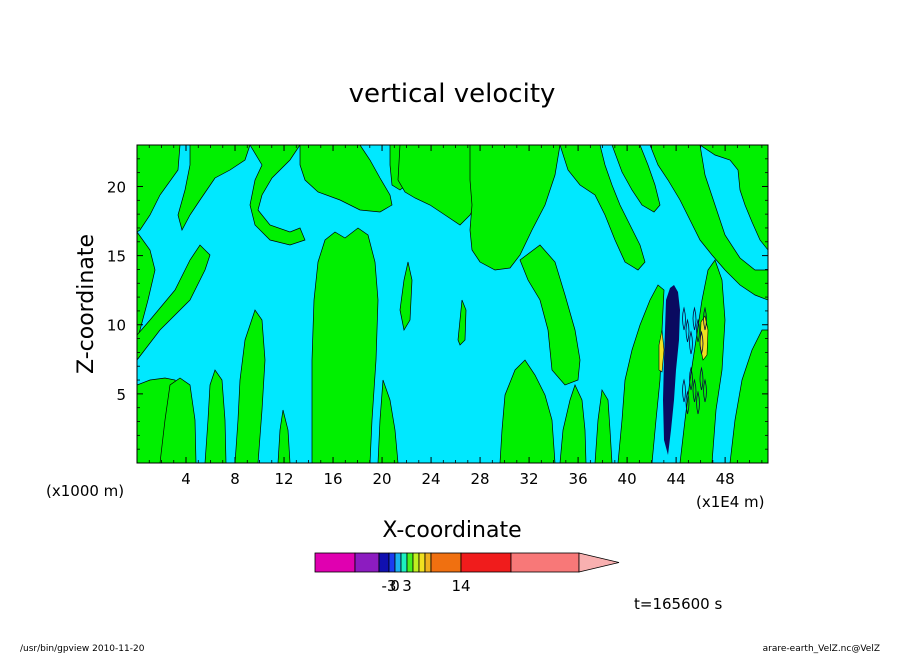 The width and height of the screenshot is (904, 654). Describe the element at coordinates (821, 649) in the screenshot. I see `footer-right: arare-earth_VelZ.nc@VelZ` at that location.